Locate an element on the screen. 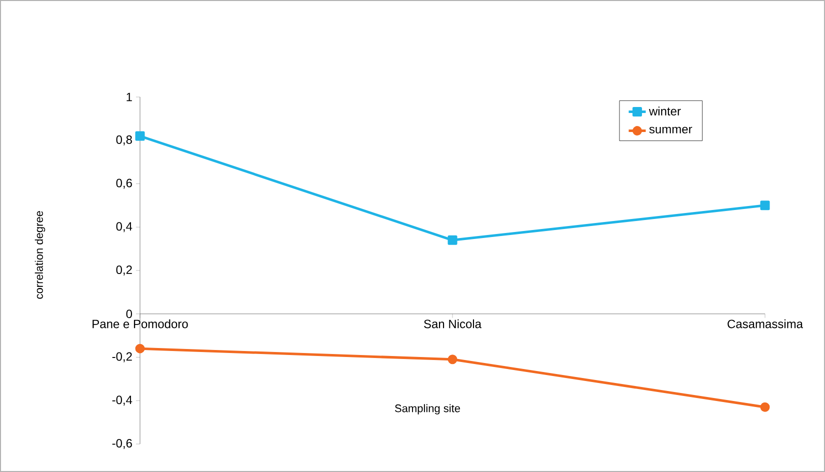 Image resolution: width=825 pixels, height=472 pixels. y-tick-label: -0,6 is located at coordinates (122, 444).